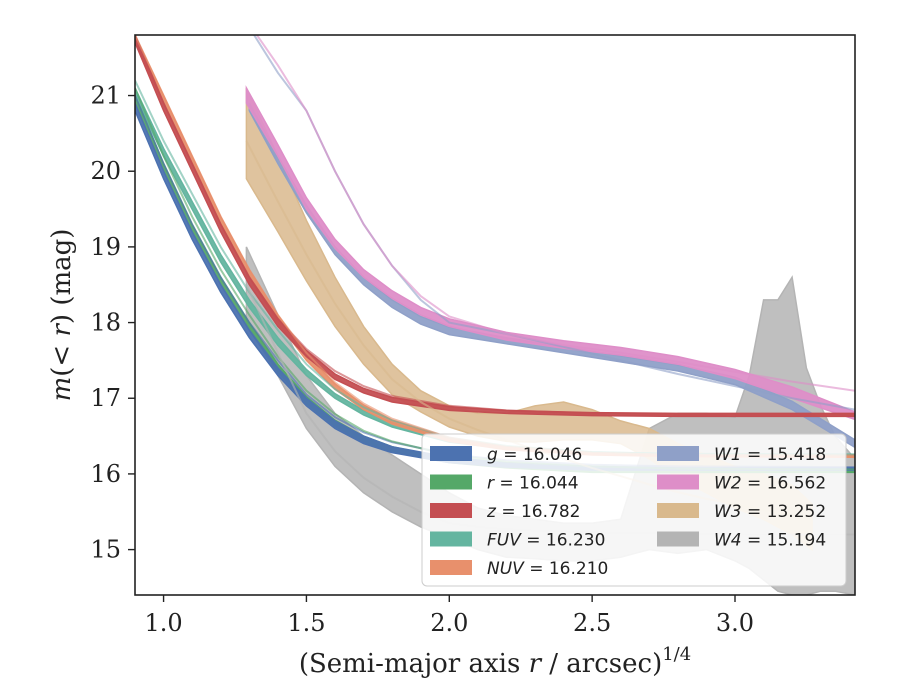 The width and height of the screenshot is (900, 700). Describe the element at coordinates (770, 541) in the screenshot. I see `legend-label-w4: W4 = 15.194` at that location.